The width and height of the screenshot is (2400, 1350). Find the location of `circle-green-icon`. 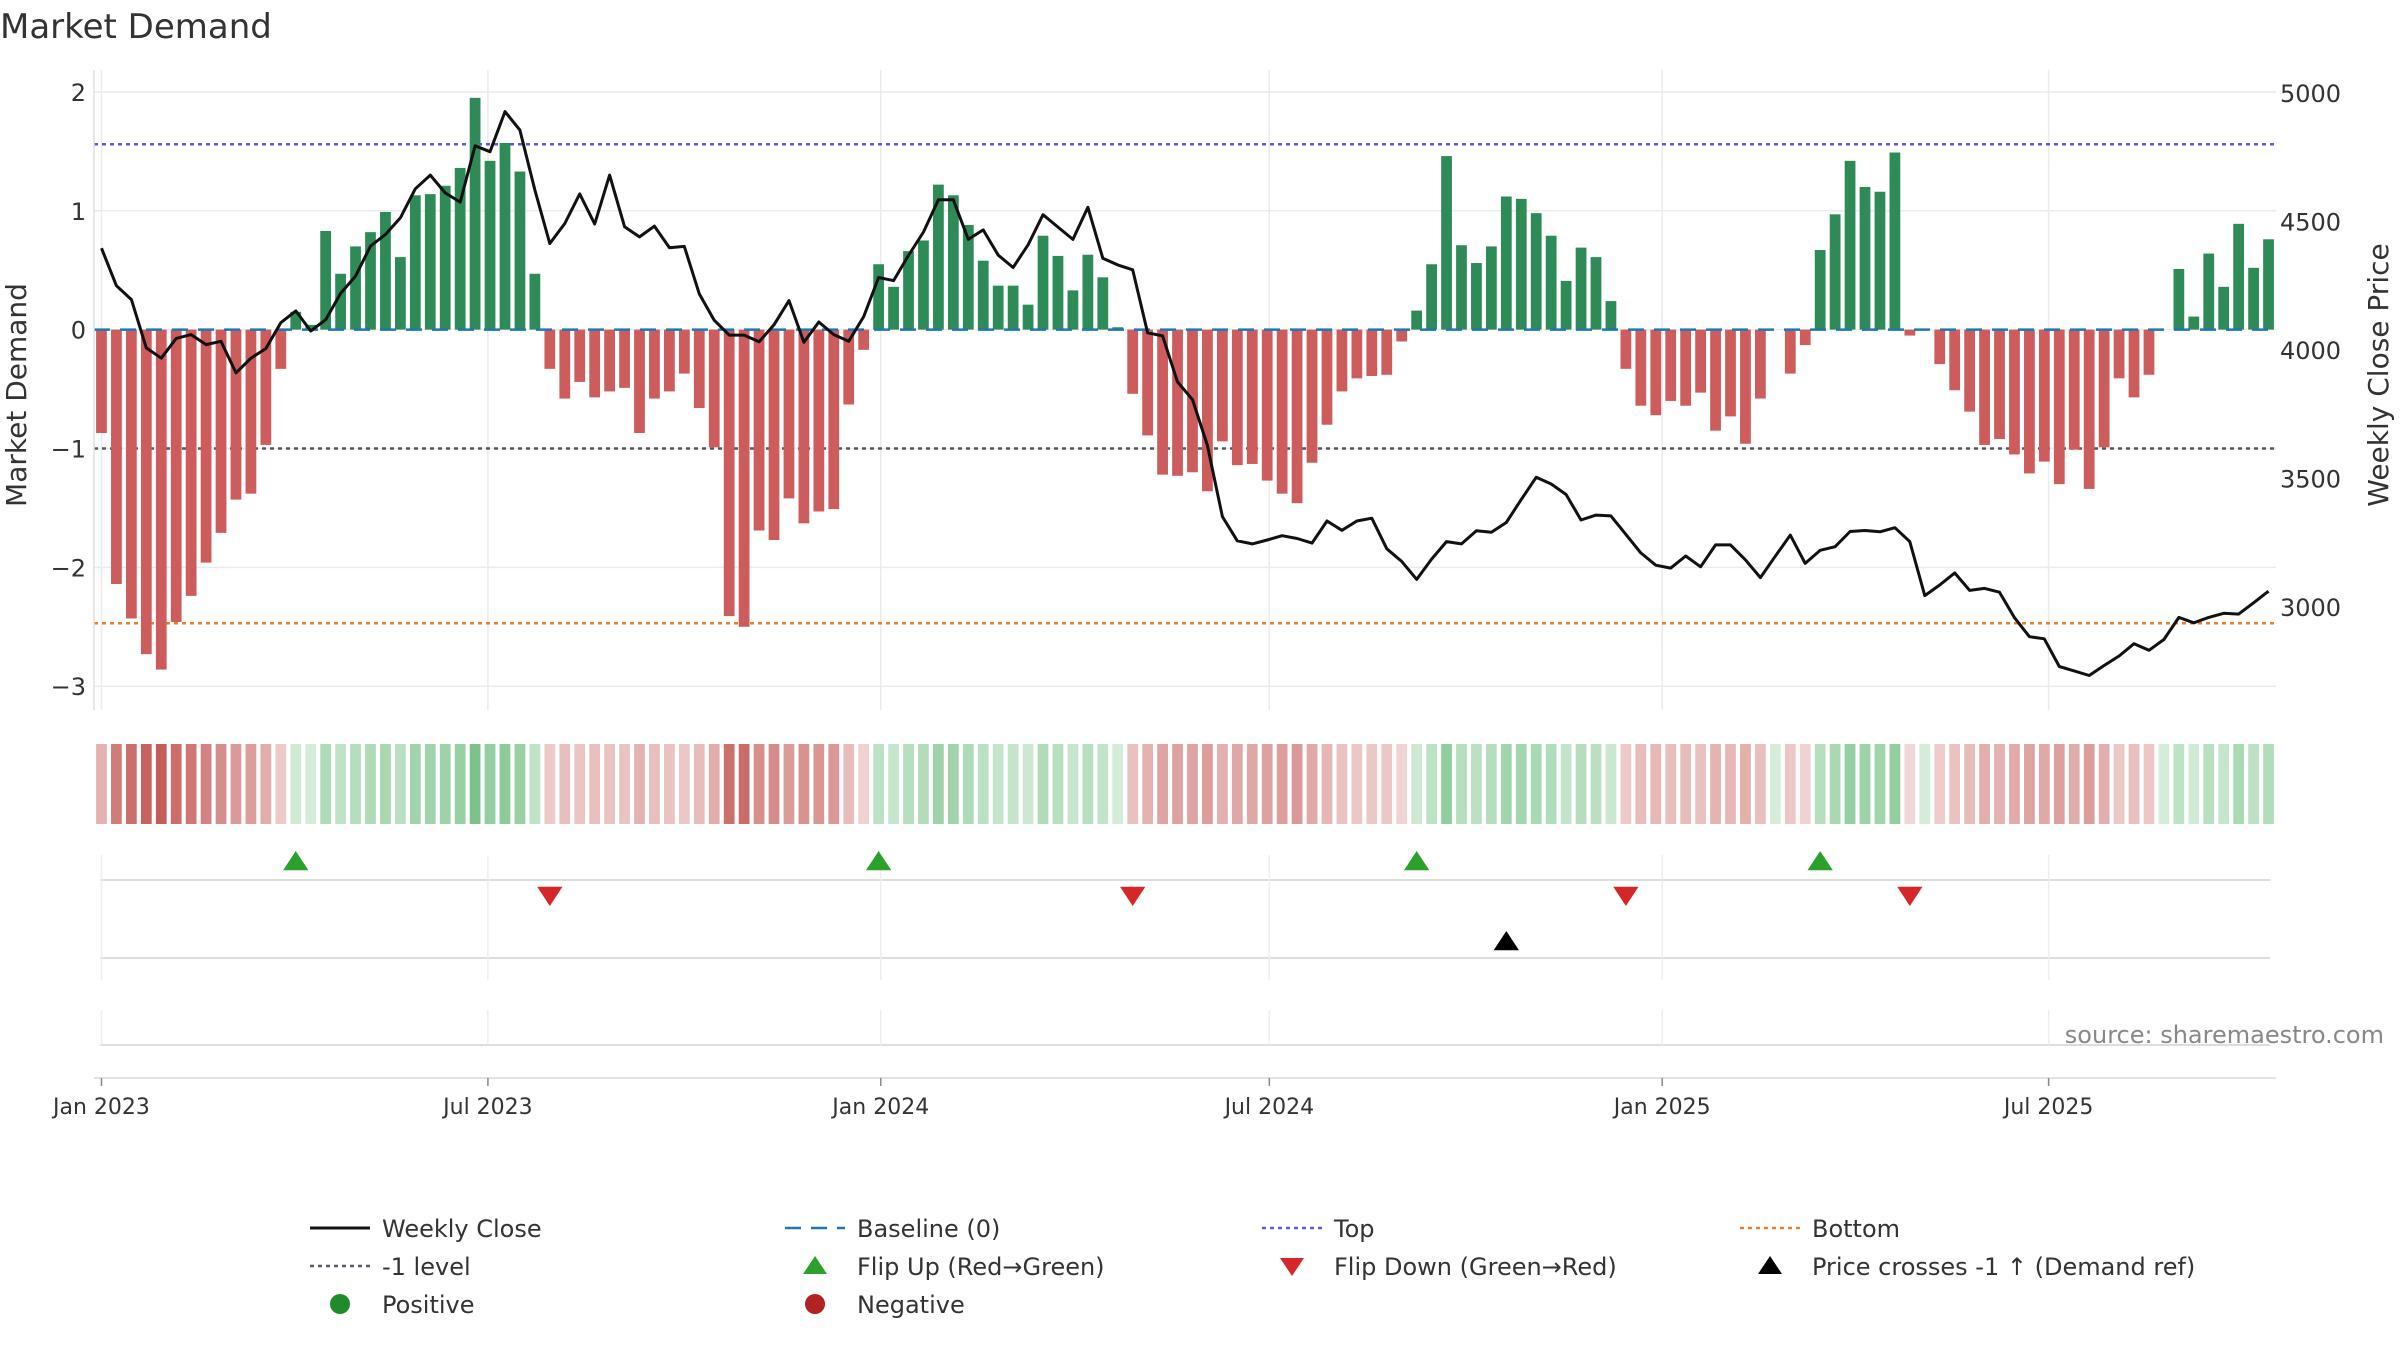

circle-green-icon is located at coordinates (340, 1304).